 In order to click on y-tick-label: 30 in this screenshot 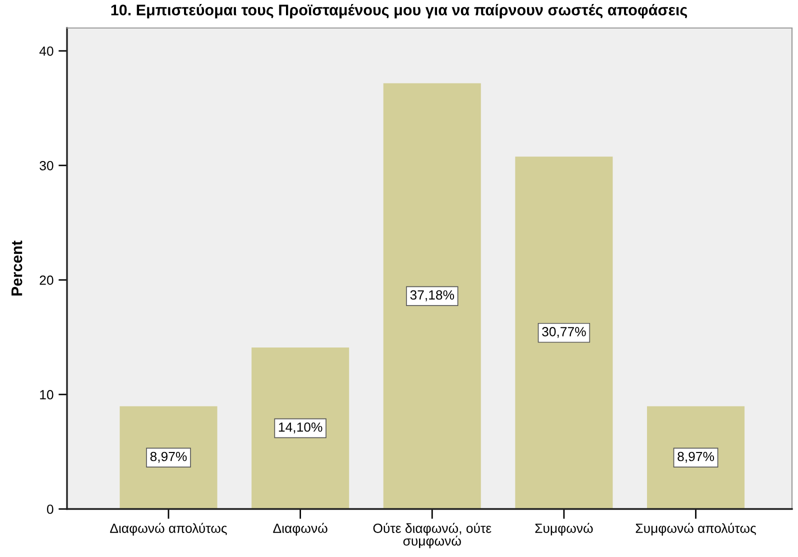, I will do `click(47, 165)`.